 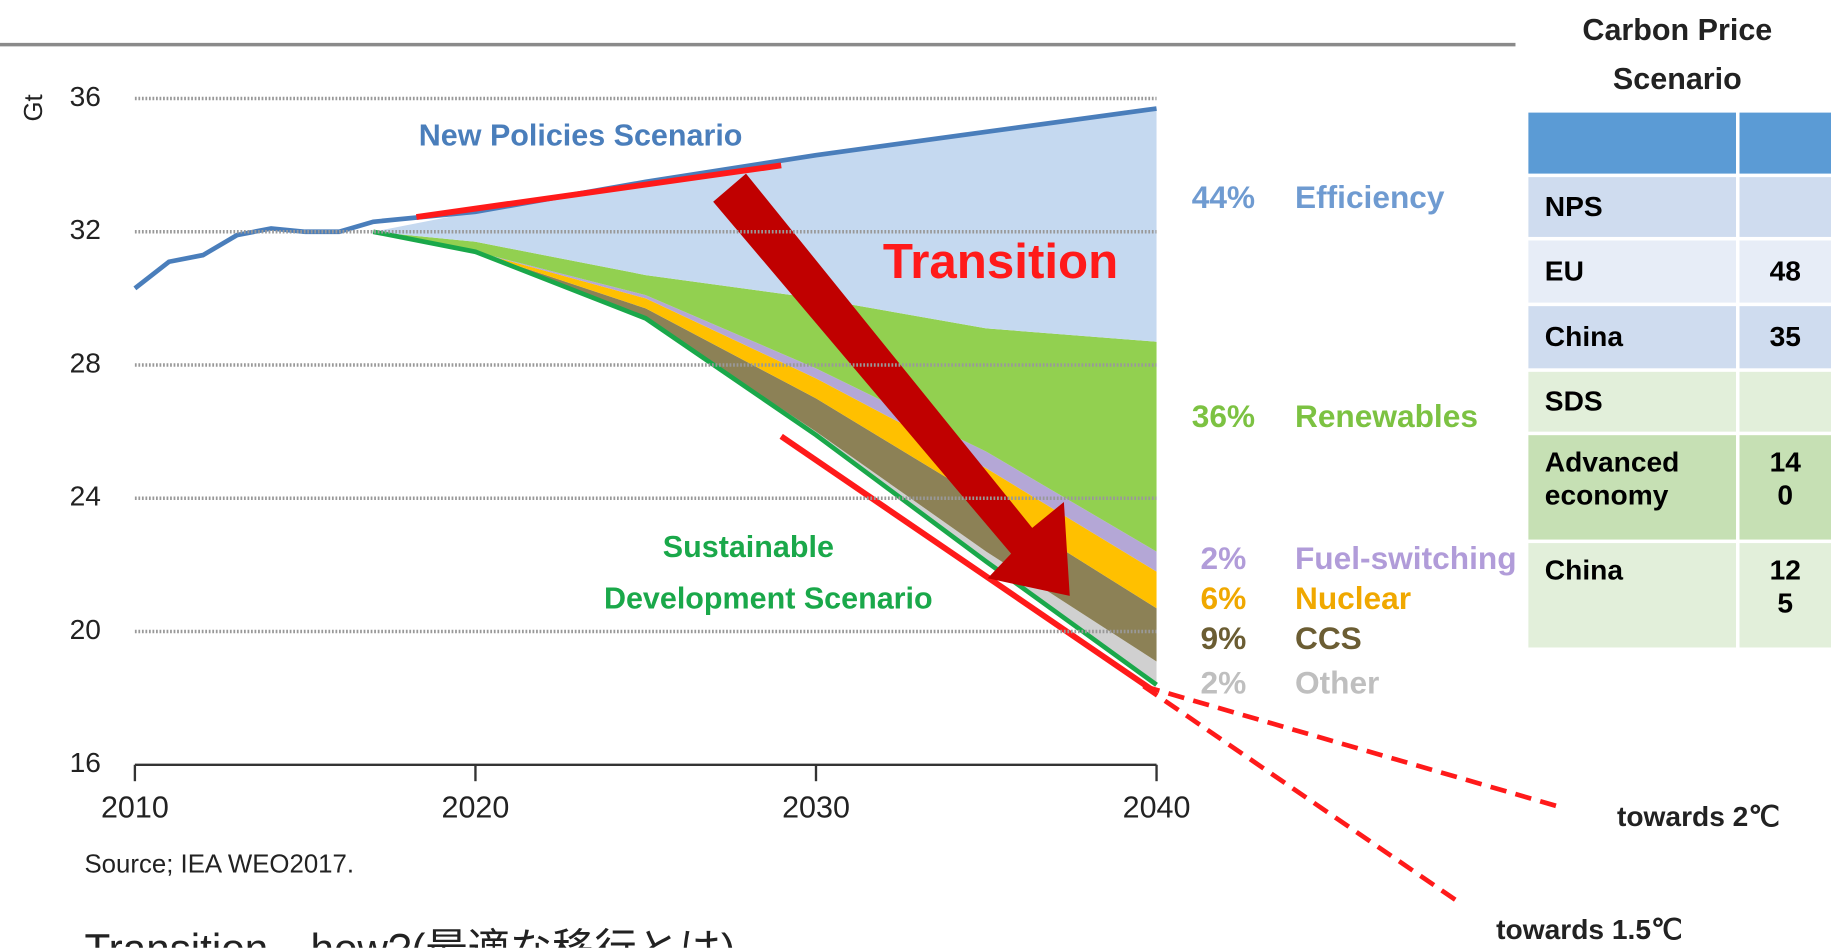 What do you see at coordinates (476, 807) in the screenshot?
I see `x-tick-label: 2020` at bounding box center [476, 807].